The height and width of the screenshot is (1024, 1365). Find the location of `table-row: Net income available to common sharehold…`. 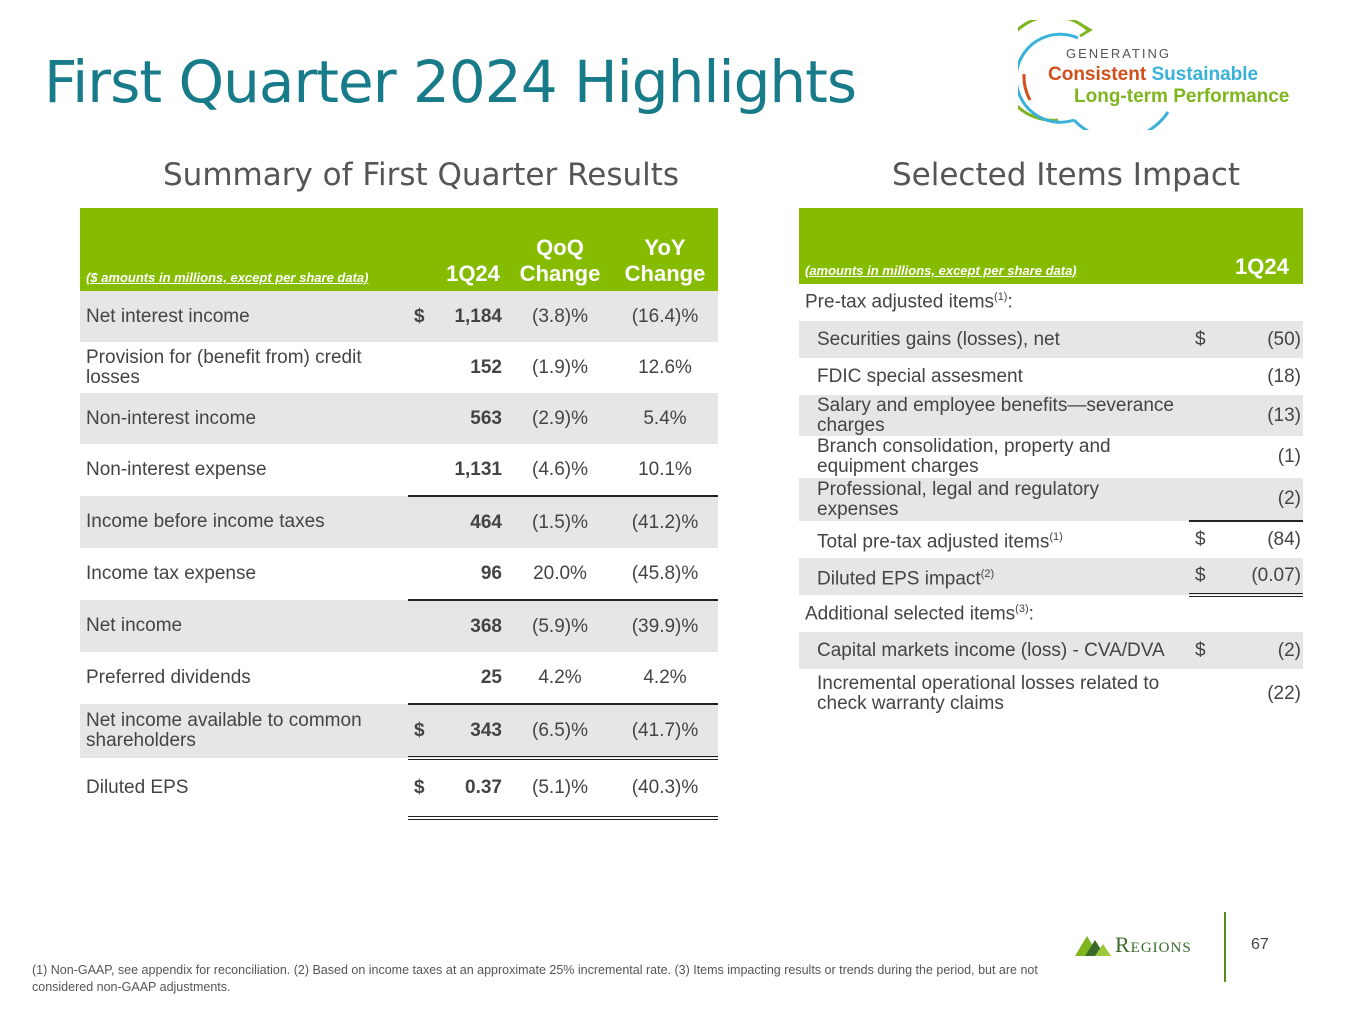

table-row: Net income available to common sharehold… is located at coordinates (399, 731).